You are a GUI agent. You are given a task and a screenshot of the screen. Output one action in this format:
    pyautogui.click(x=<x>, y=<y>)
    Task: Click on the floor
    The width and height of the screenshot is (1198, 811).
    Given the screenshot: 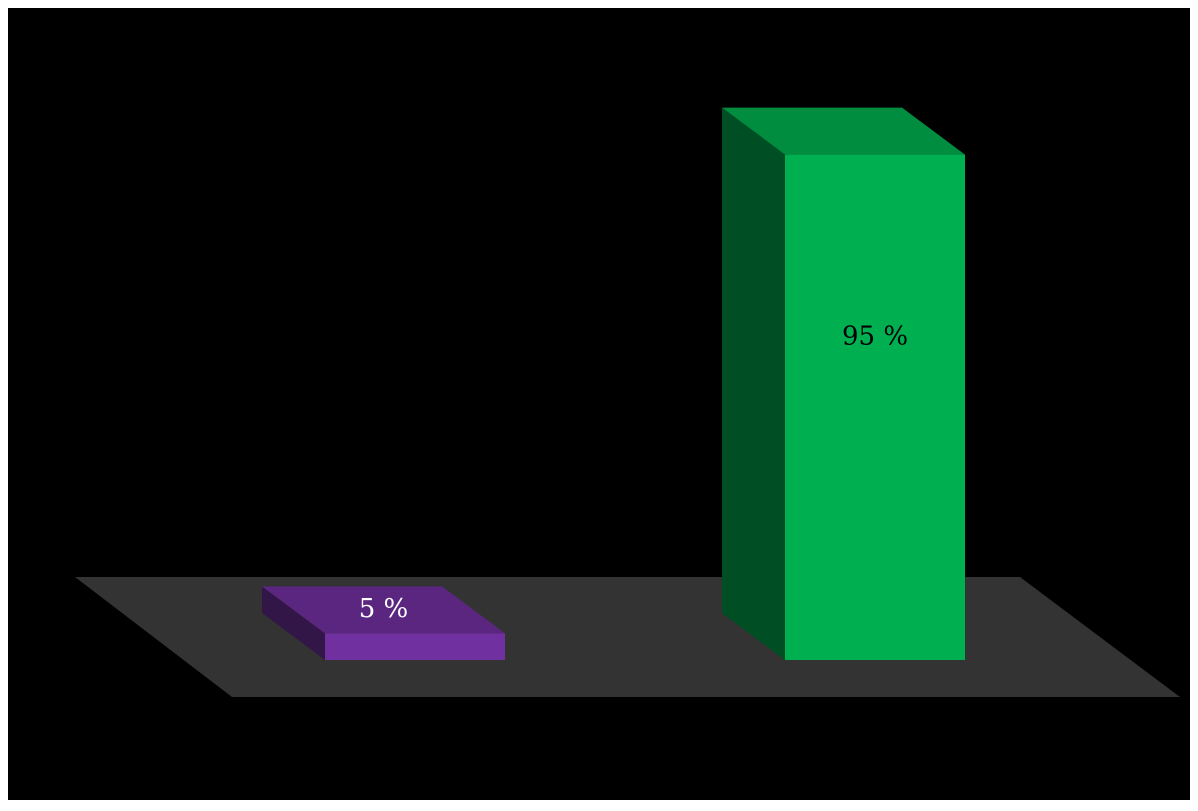 What is the action you would take?
    pyautogui.click(x=627, y=637)
    